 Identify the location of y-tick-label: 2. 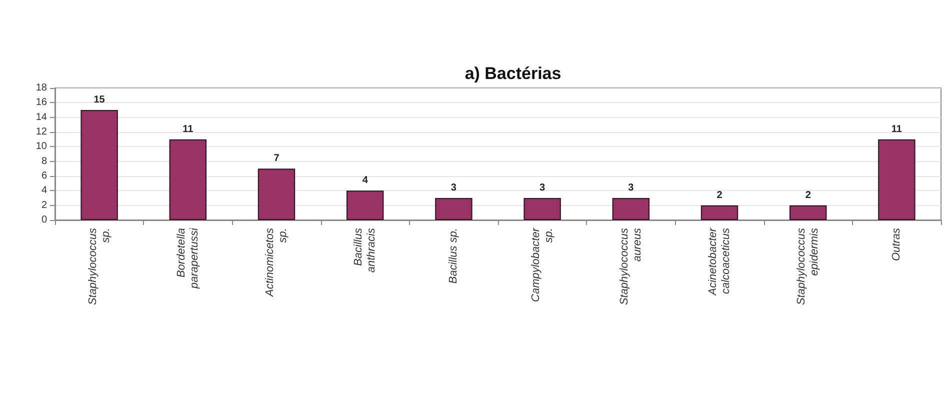
(44, 205).